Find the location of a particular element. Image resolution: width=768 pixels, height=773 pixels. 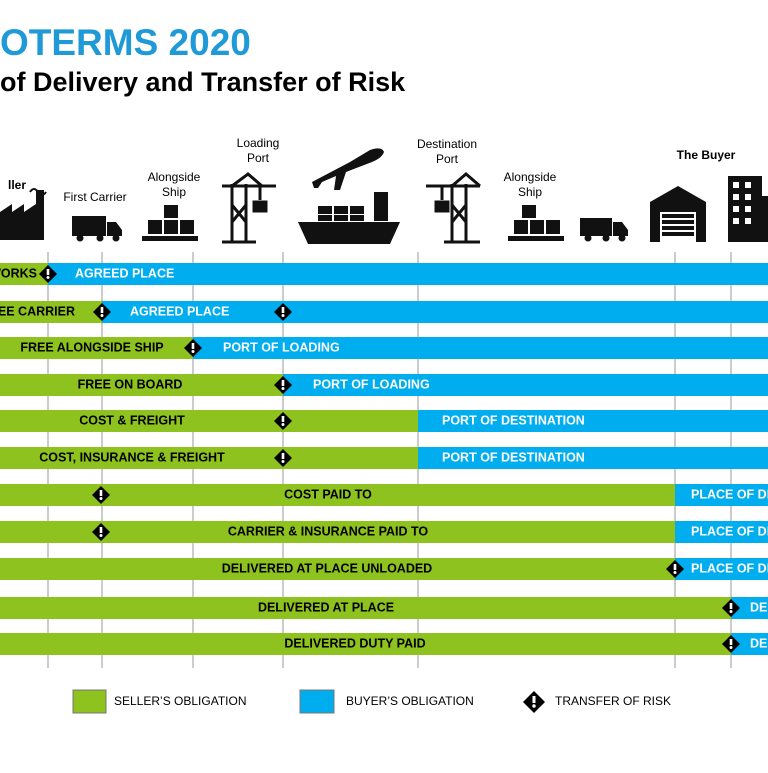

incoterm-row: REE CARRIER AGREED PLACE is located at coordinates (384, 312).